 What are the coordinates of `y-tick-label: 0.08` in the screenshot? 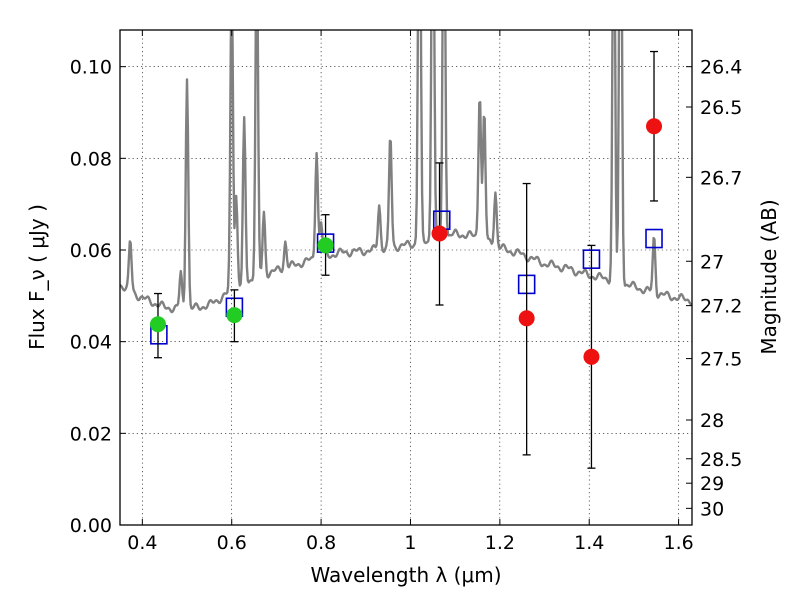 It's located at (91, 159).